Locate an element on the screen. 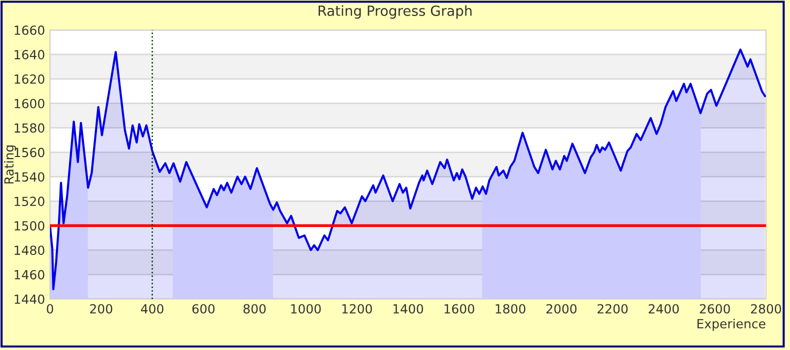  y-tick-label: 1440 is located at coordinates (29, 299).